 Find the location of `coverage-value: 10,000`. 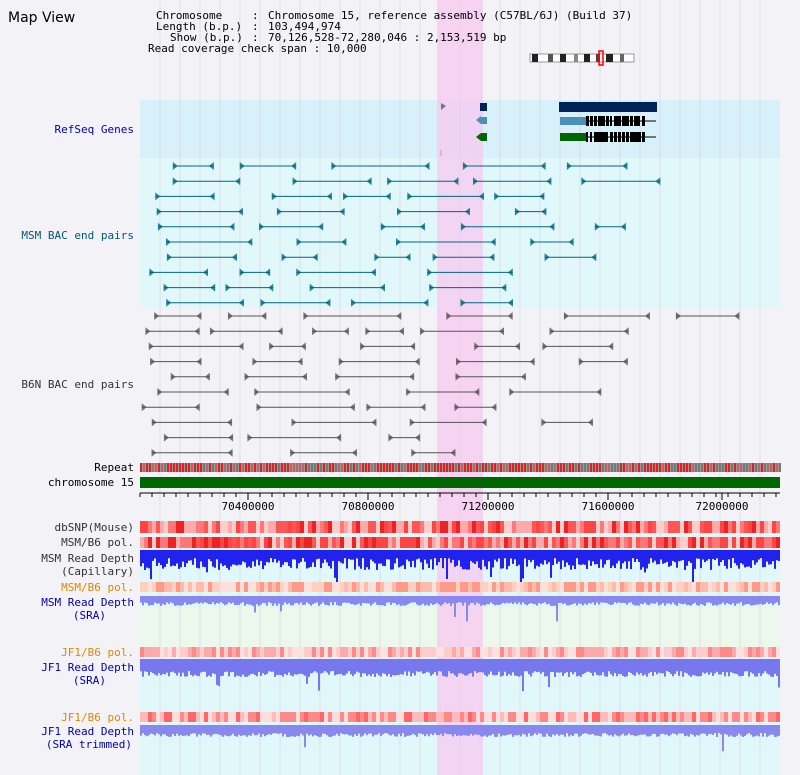

coverage-value: 10,000 is located at coordinates (346, 48).